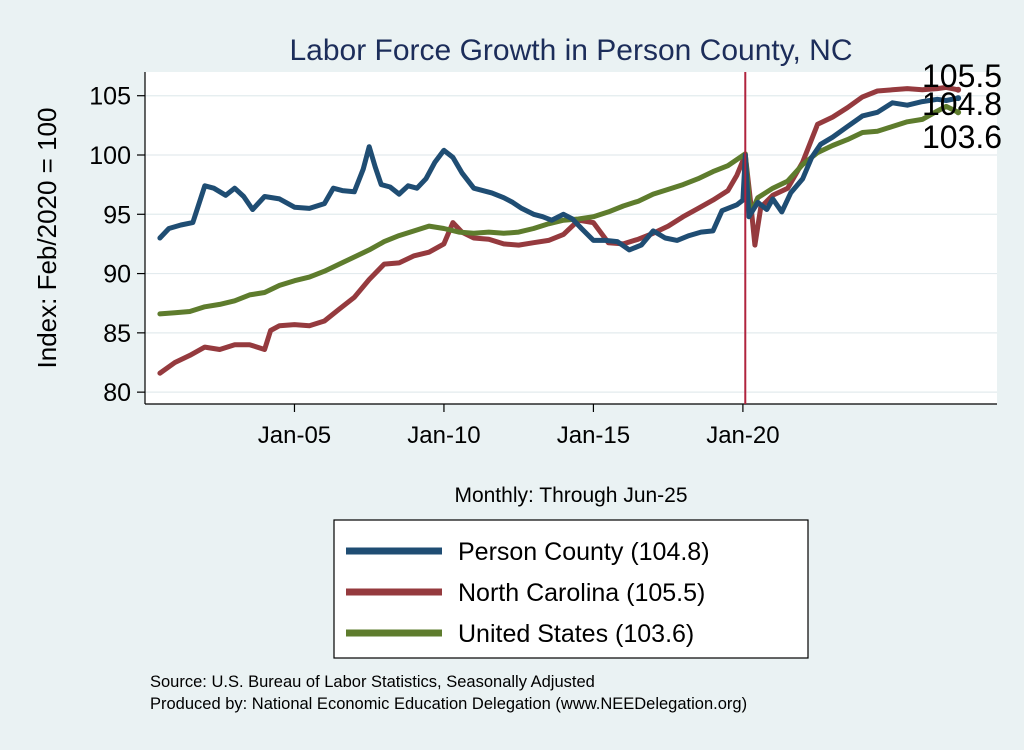  I want to click on legend-label-1: North Carolina (105.5), so click(581, 593).